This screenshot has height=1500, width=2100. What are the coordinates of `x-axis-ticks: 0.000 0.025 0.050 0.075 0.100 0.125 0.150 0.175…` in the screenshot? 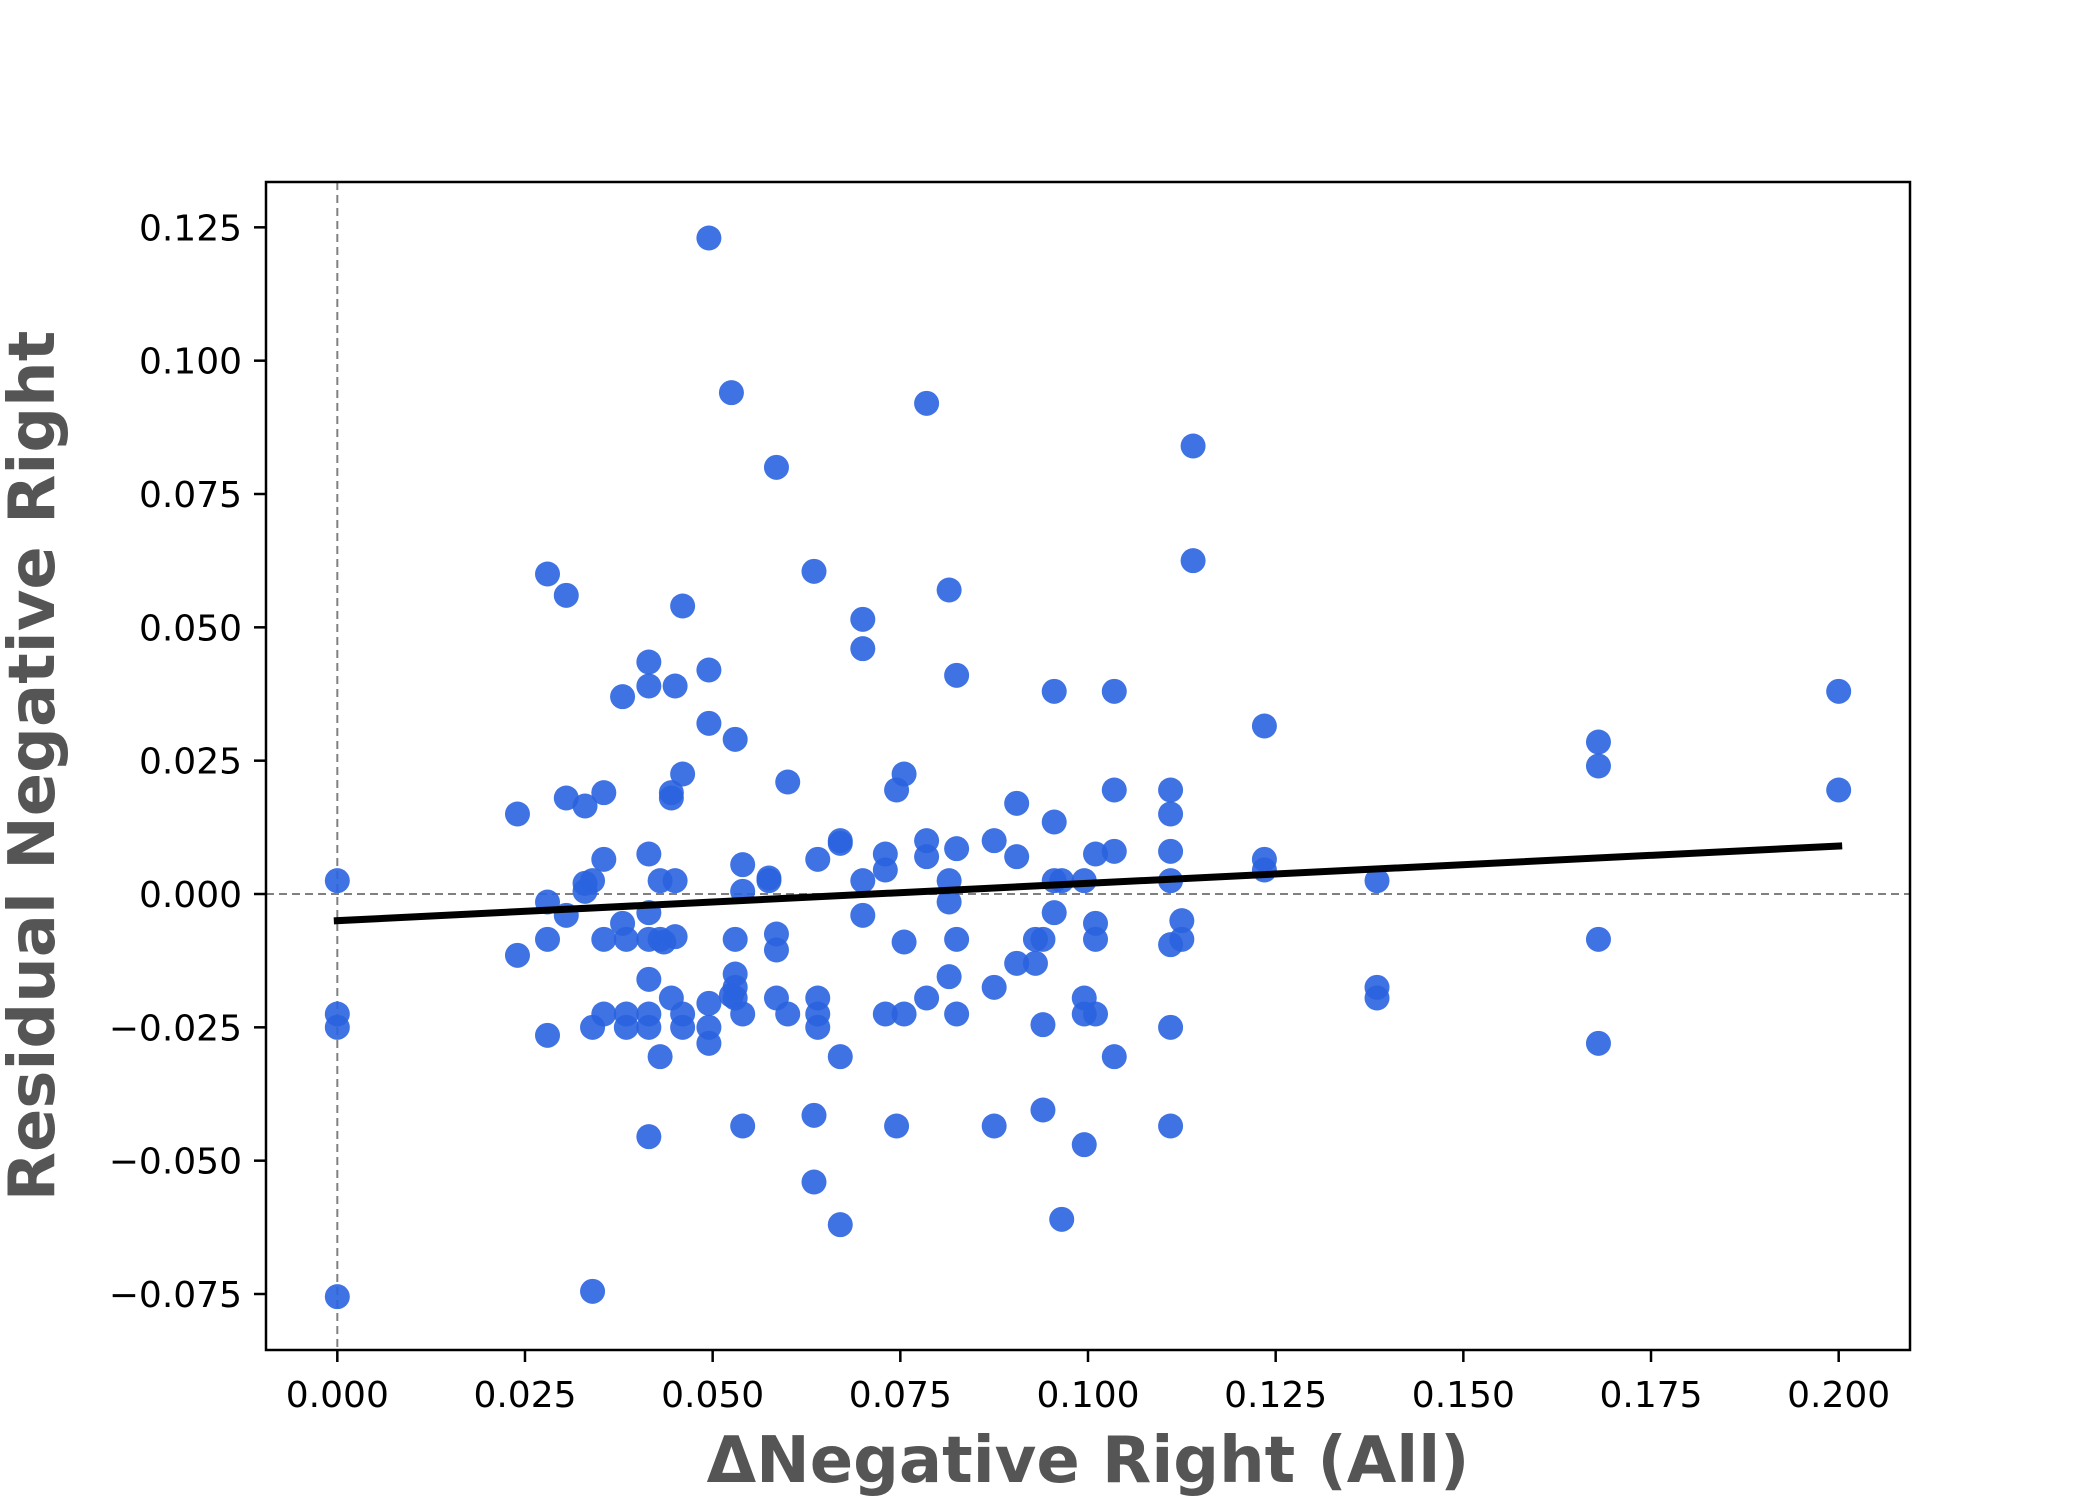 It's located at (1088, 1383).